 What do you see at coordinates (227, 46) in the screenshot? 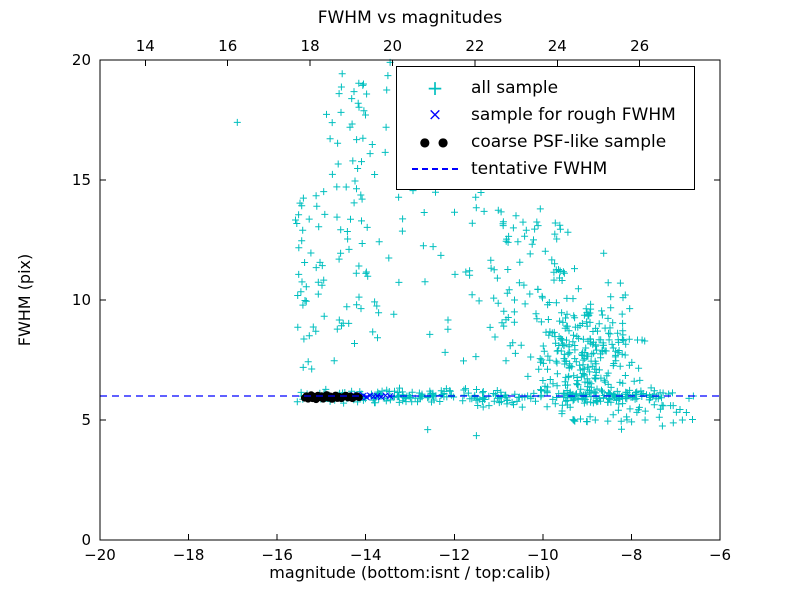
I see `svg-text: 16` at bounding box center [227, 46].